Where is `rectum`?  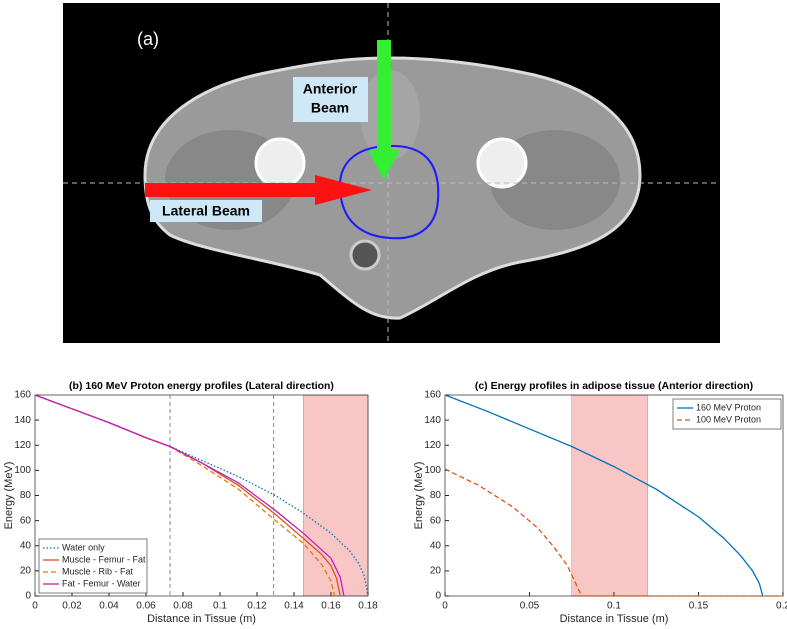
rectum is located at coordinates (365, 255).